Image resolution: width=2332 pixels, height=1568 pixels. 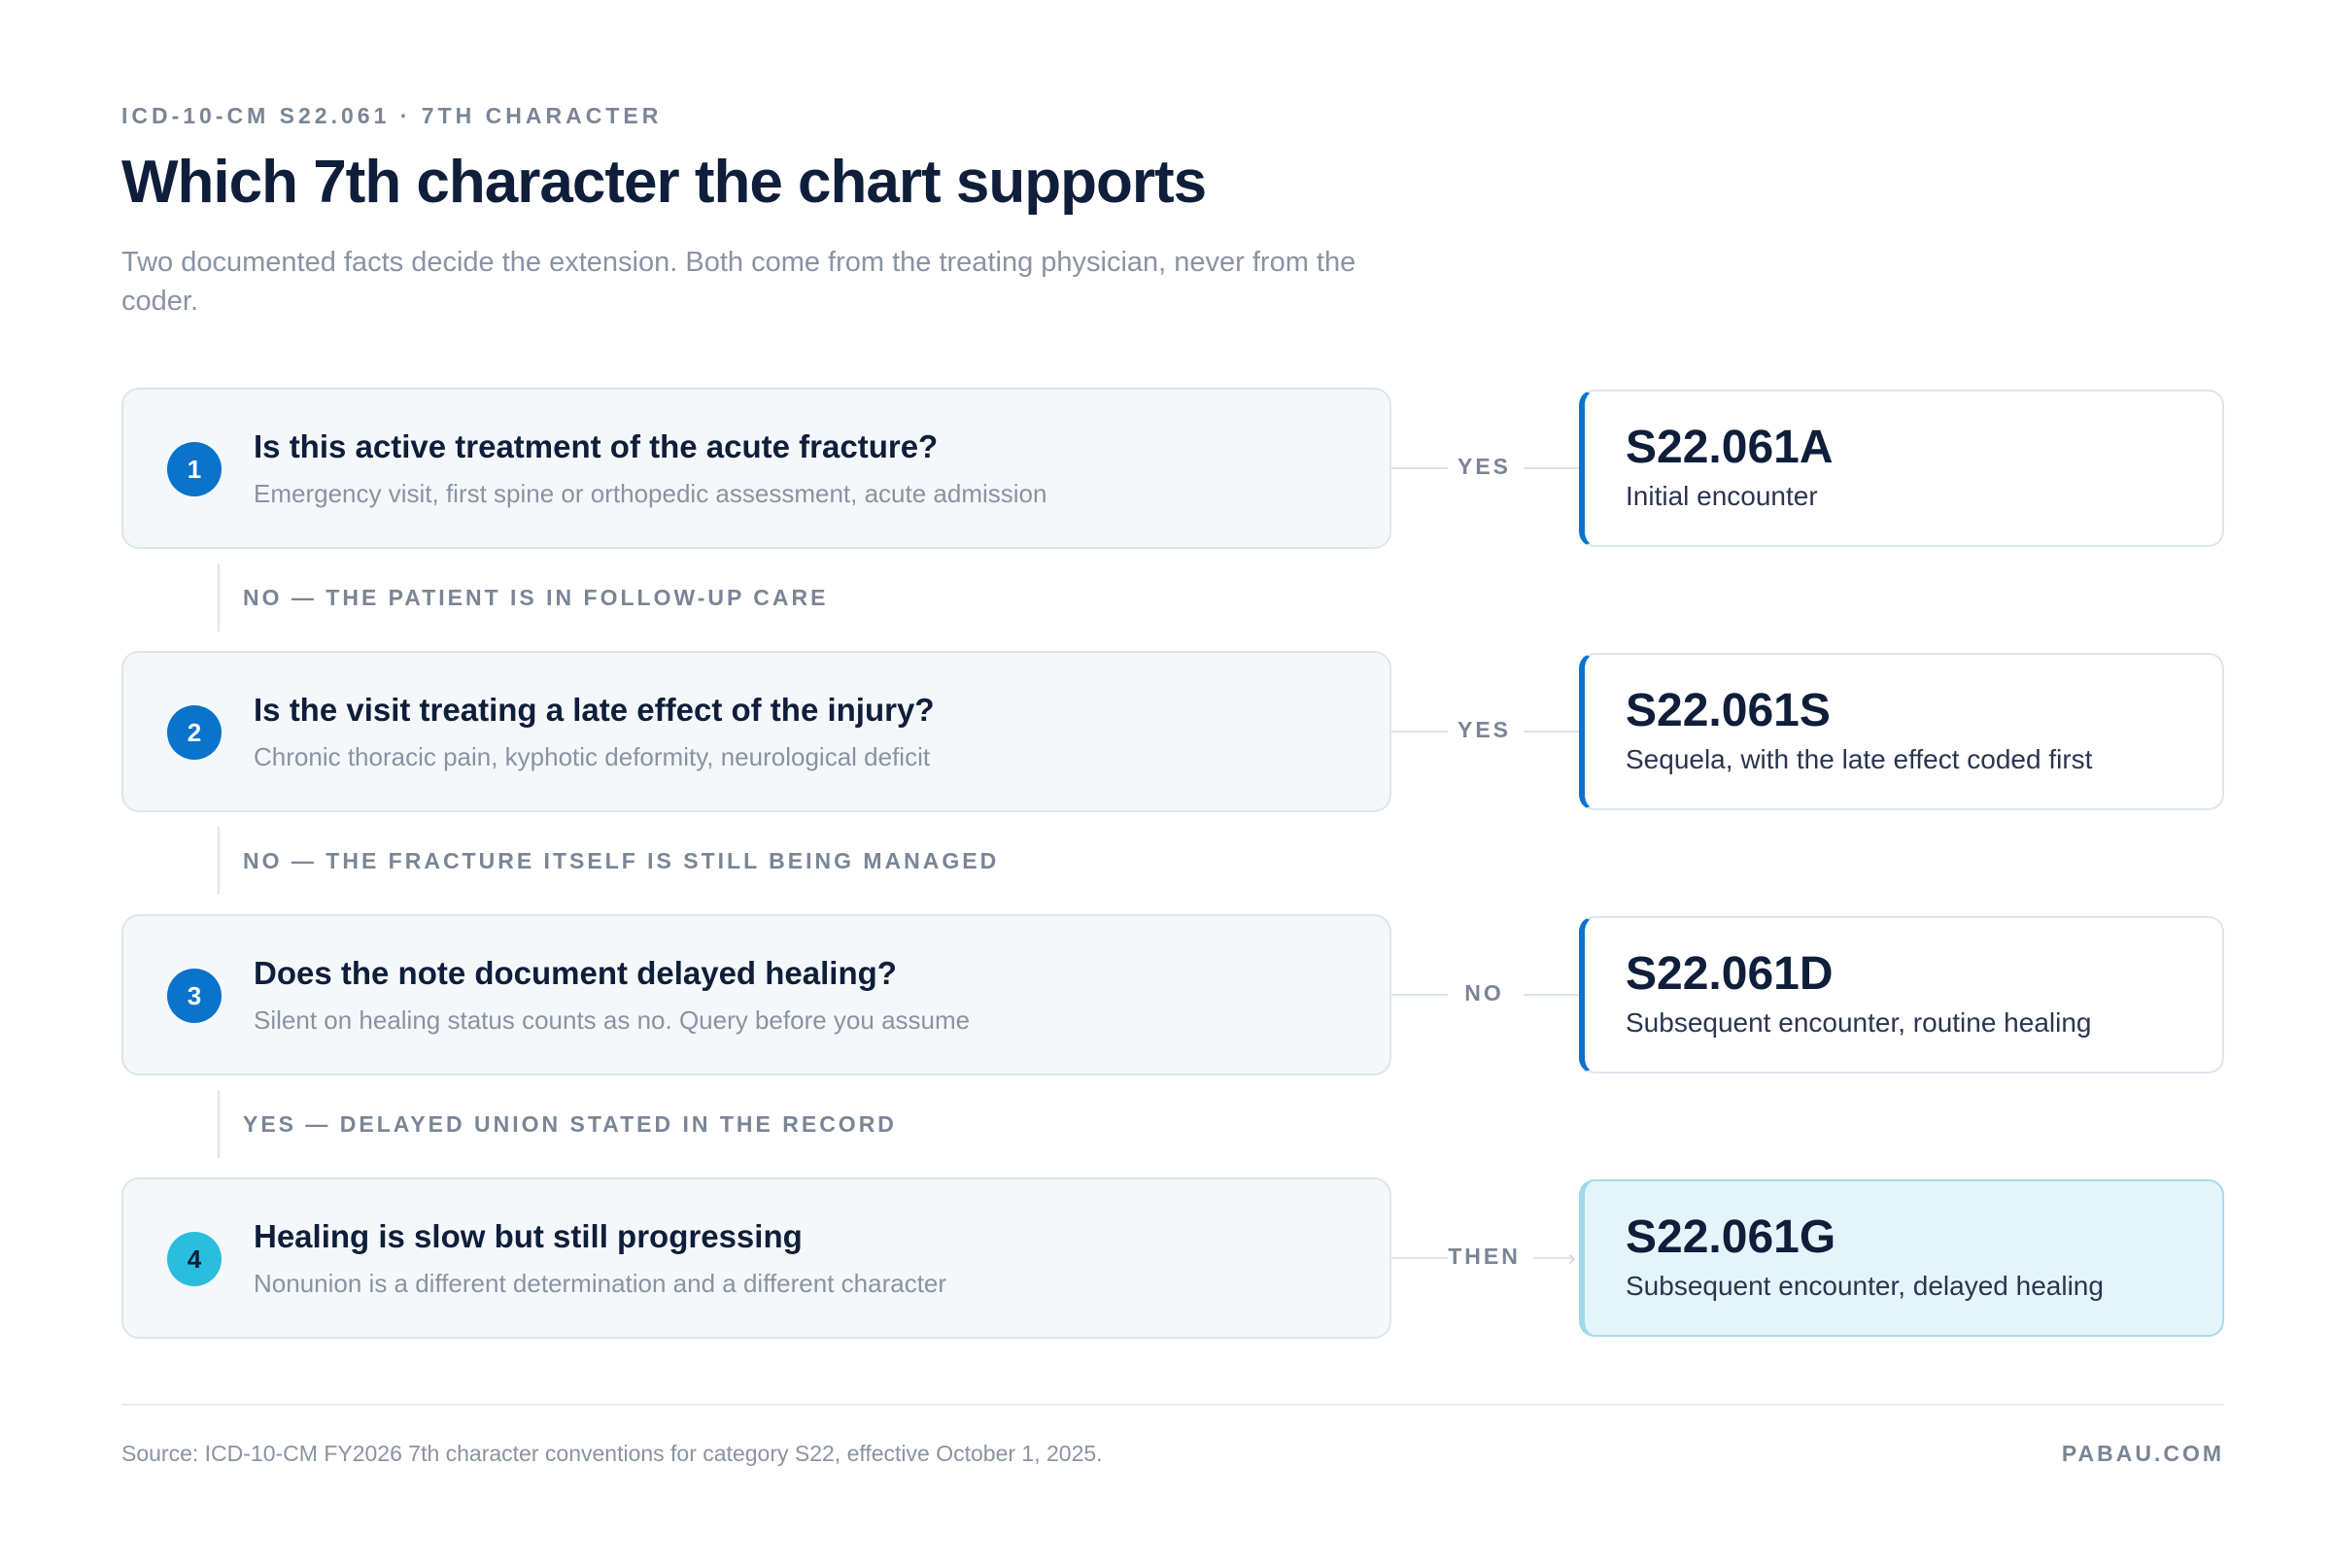 I want to click on arrow-right-icon: ›, so click(x=1572, y=1257).